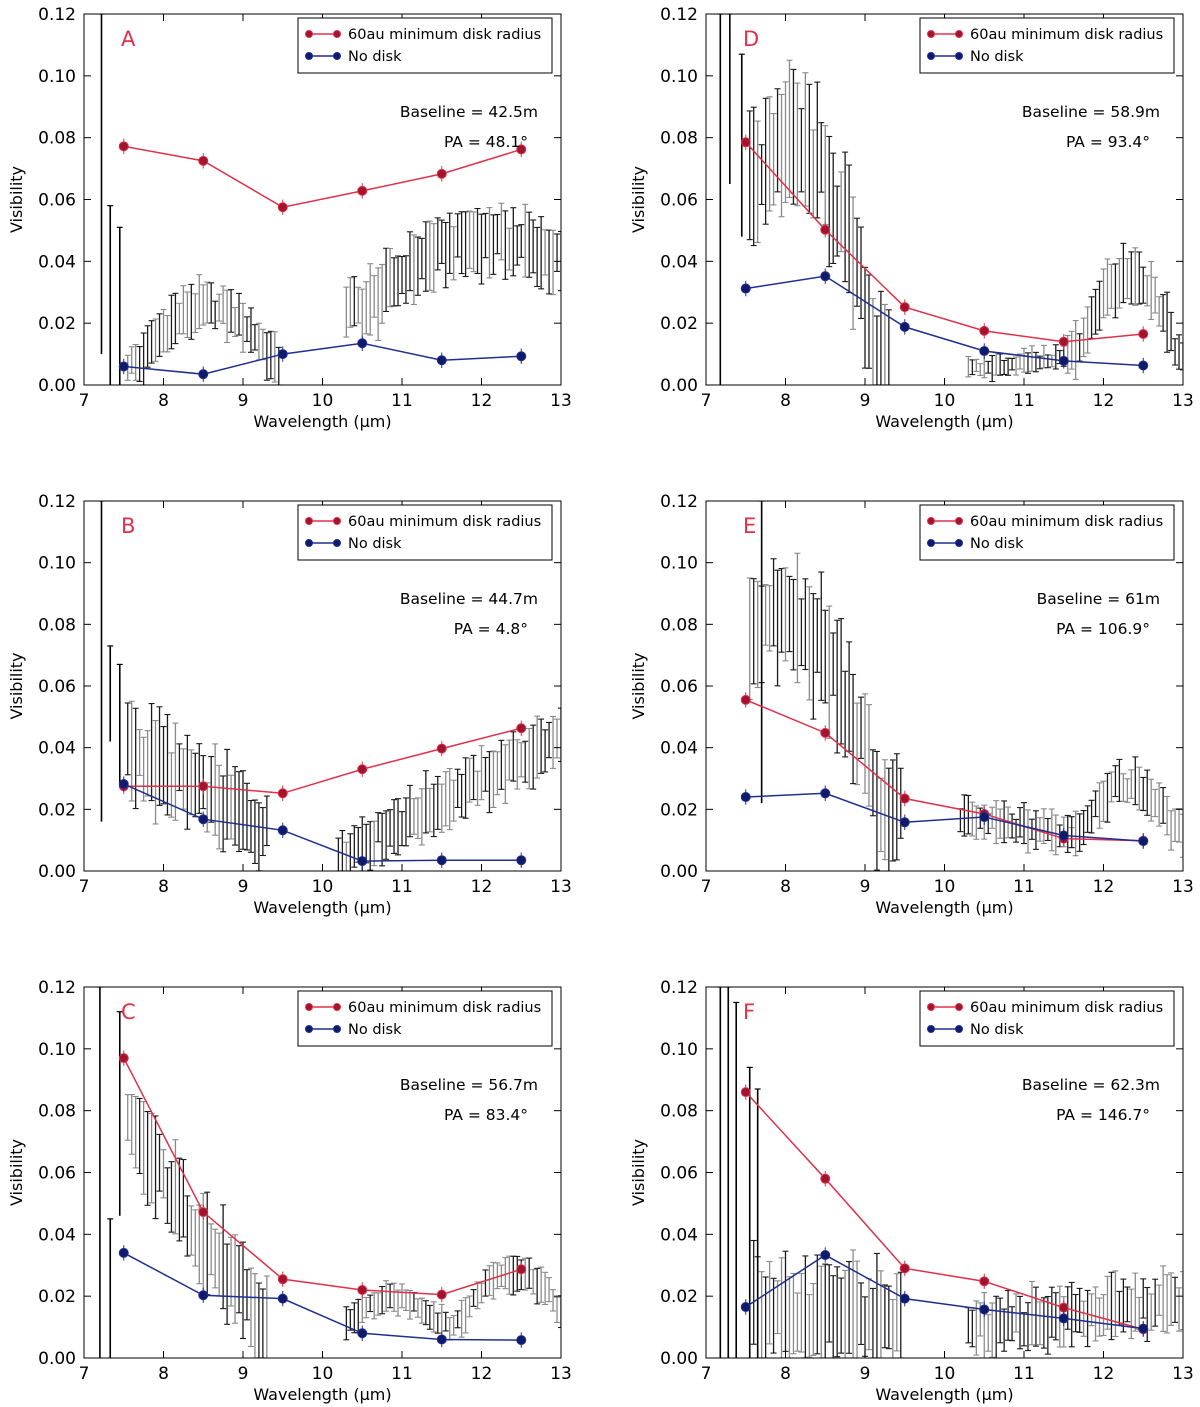  I want to click on x-tick-label: 11, so click(1024, 887).